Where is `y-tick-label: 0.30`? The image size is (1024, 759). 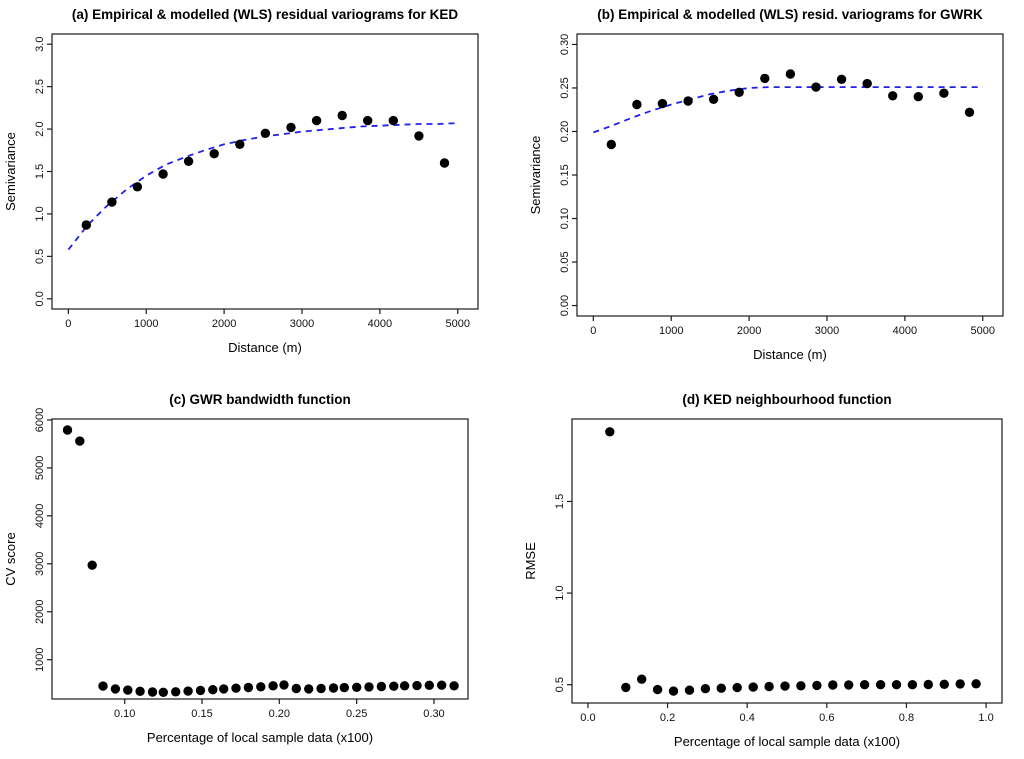
y-tick-label: 0.30 is located at coordinates (565, 44).